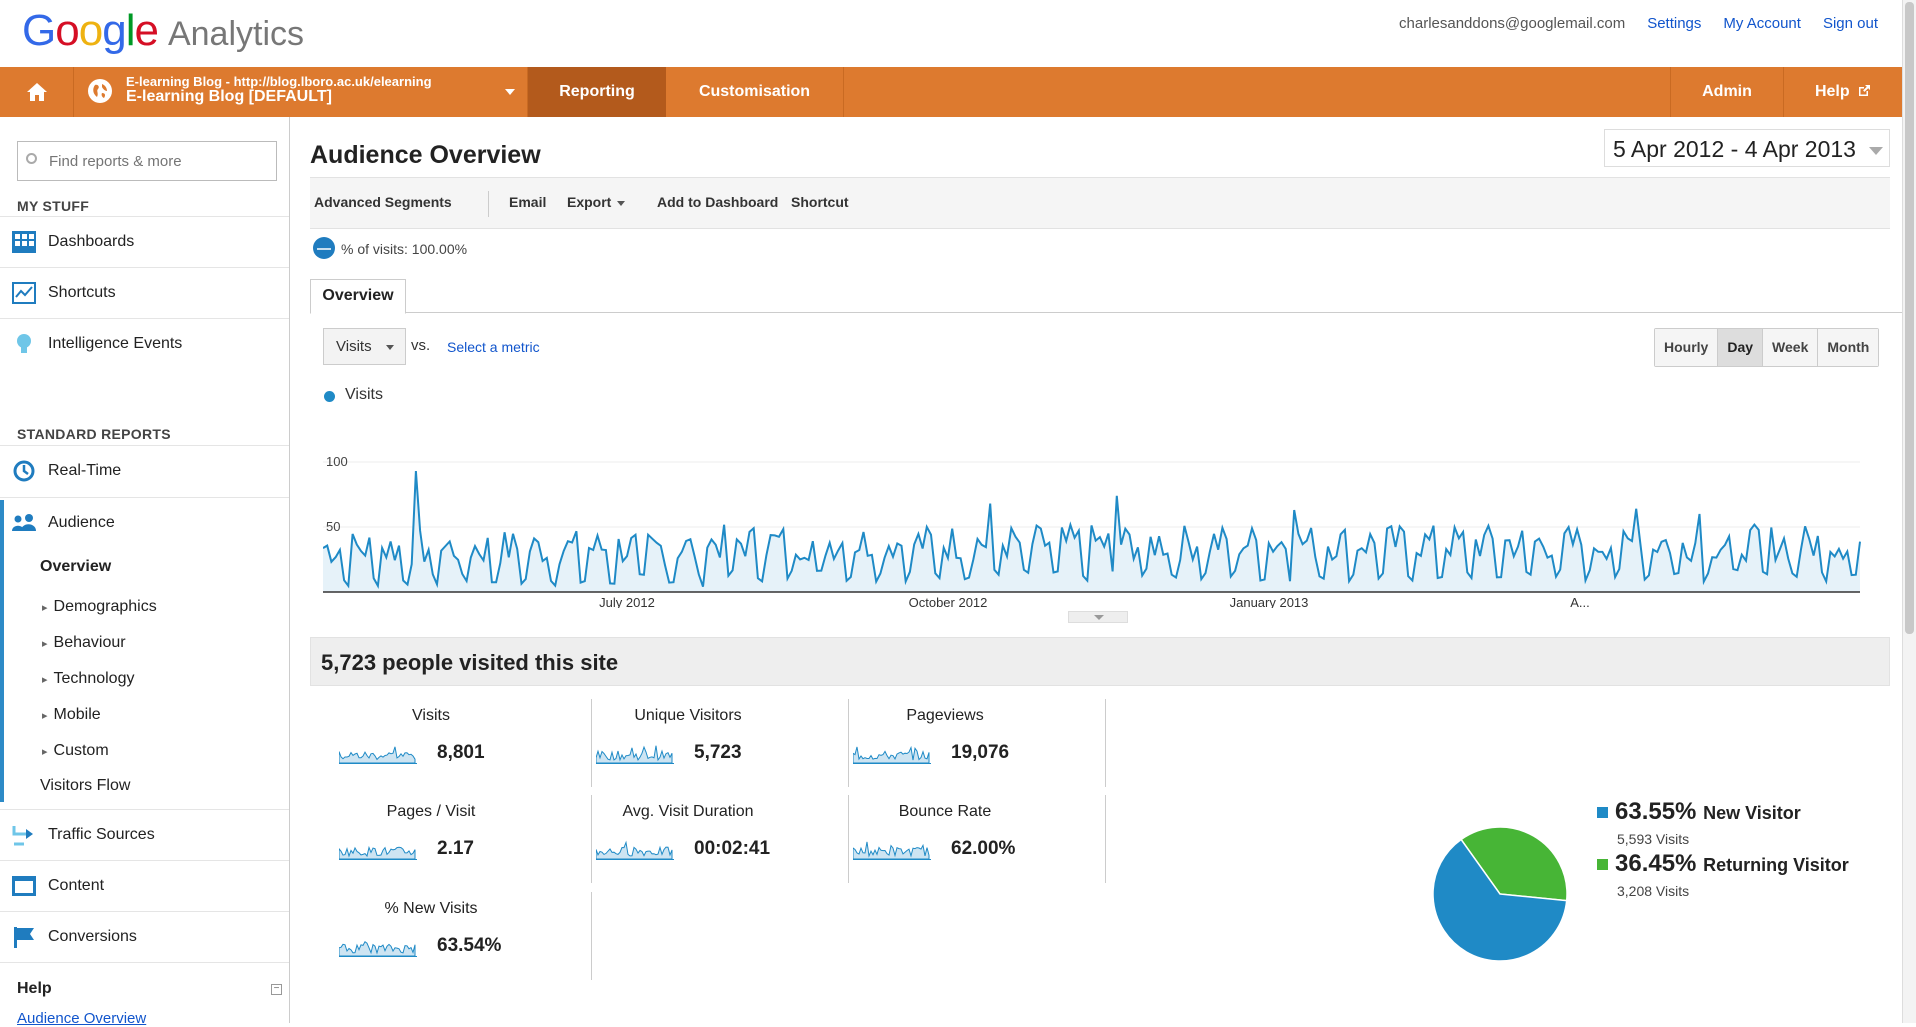 This screenshot has height=1027, width=1916. I want to click on tab-help: Help, so click(1843, 92).